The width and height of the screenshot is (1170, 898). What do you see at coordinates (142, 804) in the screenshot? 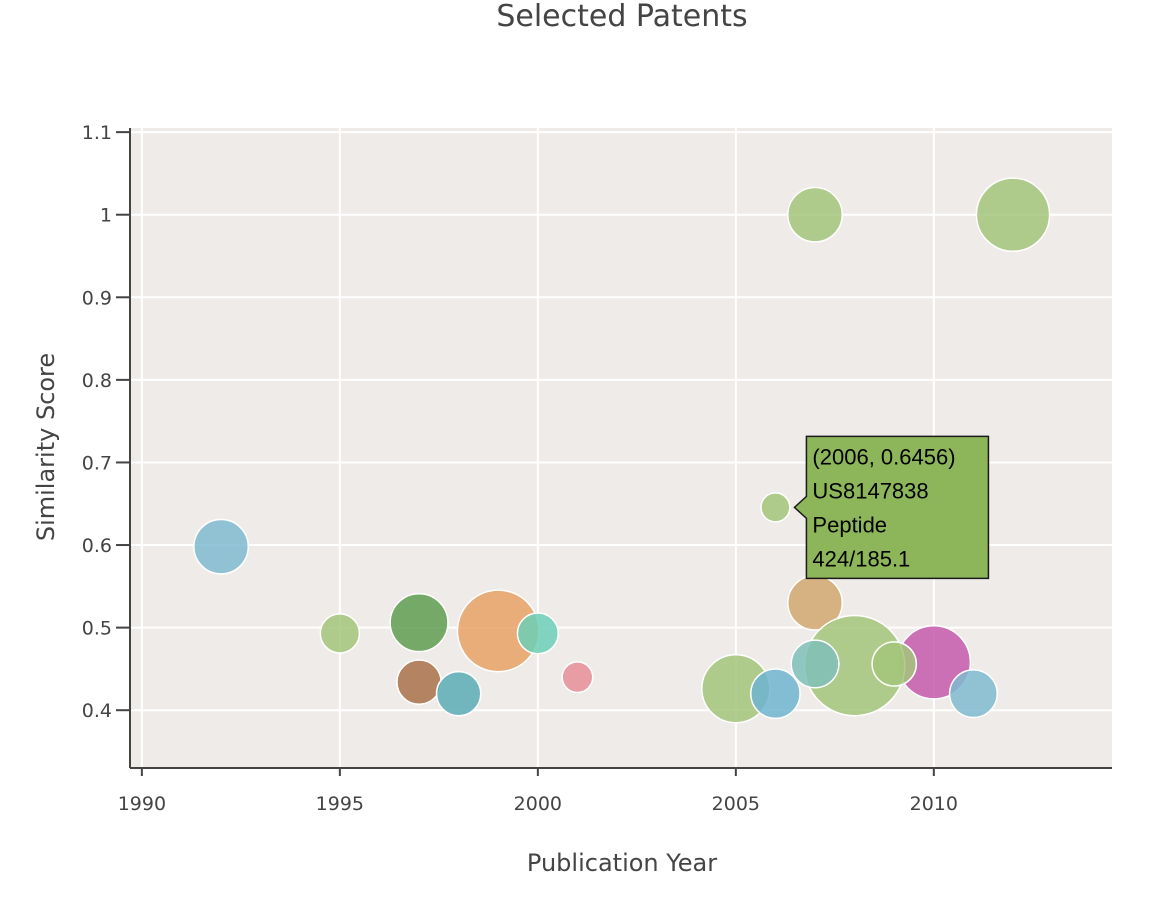
I see `x-tick-label: 1990` at bounding box center [142, 804].